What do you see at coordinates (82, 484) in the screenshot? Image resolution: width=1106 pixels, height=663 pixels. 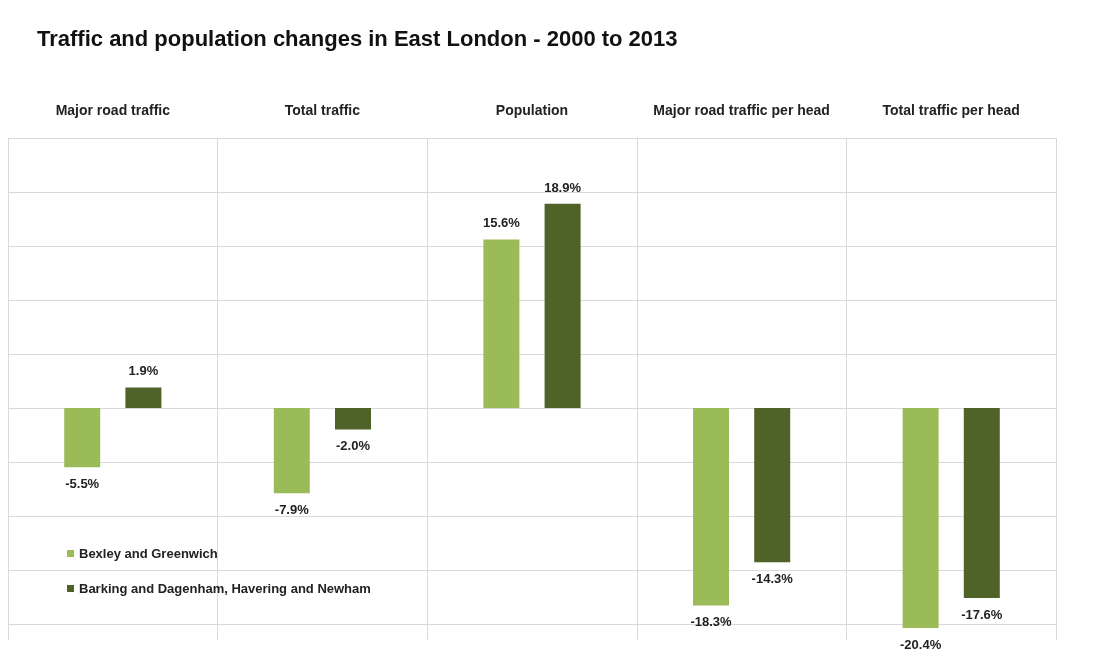 I see `data-label: -5.5%` at bounding box center [82, 484].